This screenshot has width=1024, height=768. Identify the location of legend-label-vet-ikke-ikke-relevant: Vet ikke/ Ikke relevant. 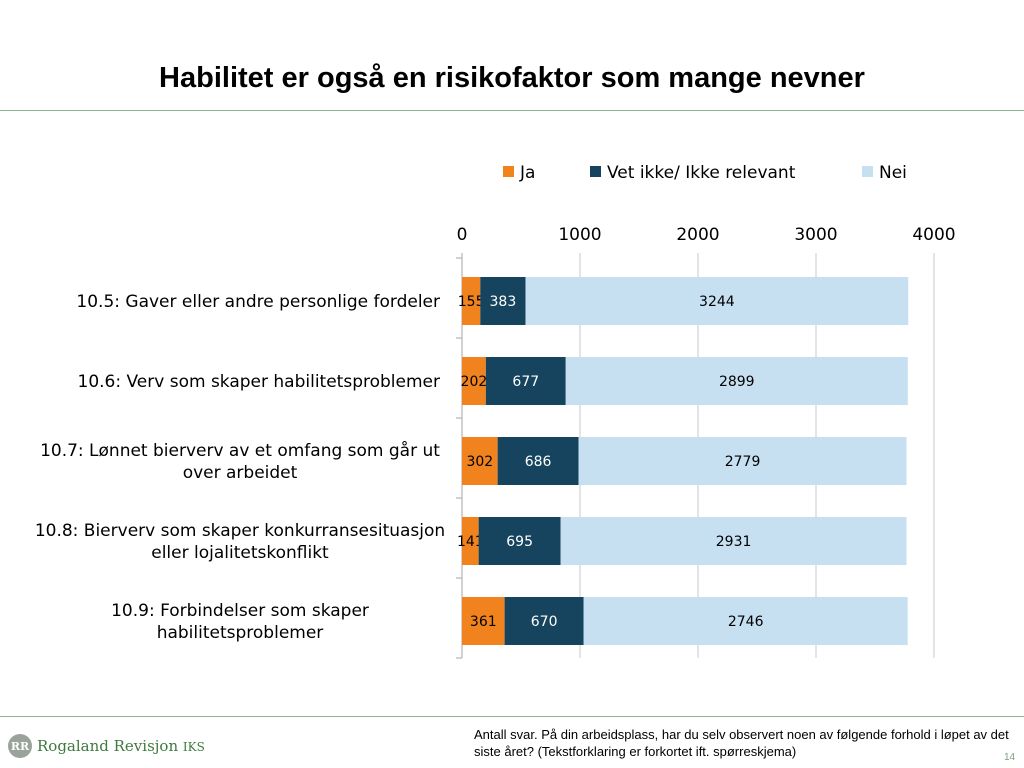
(701, 173).